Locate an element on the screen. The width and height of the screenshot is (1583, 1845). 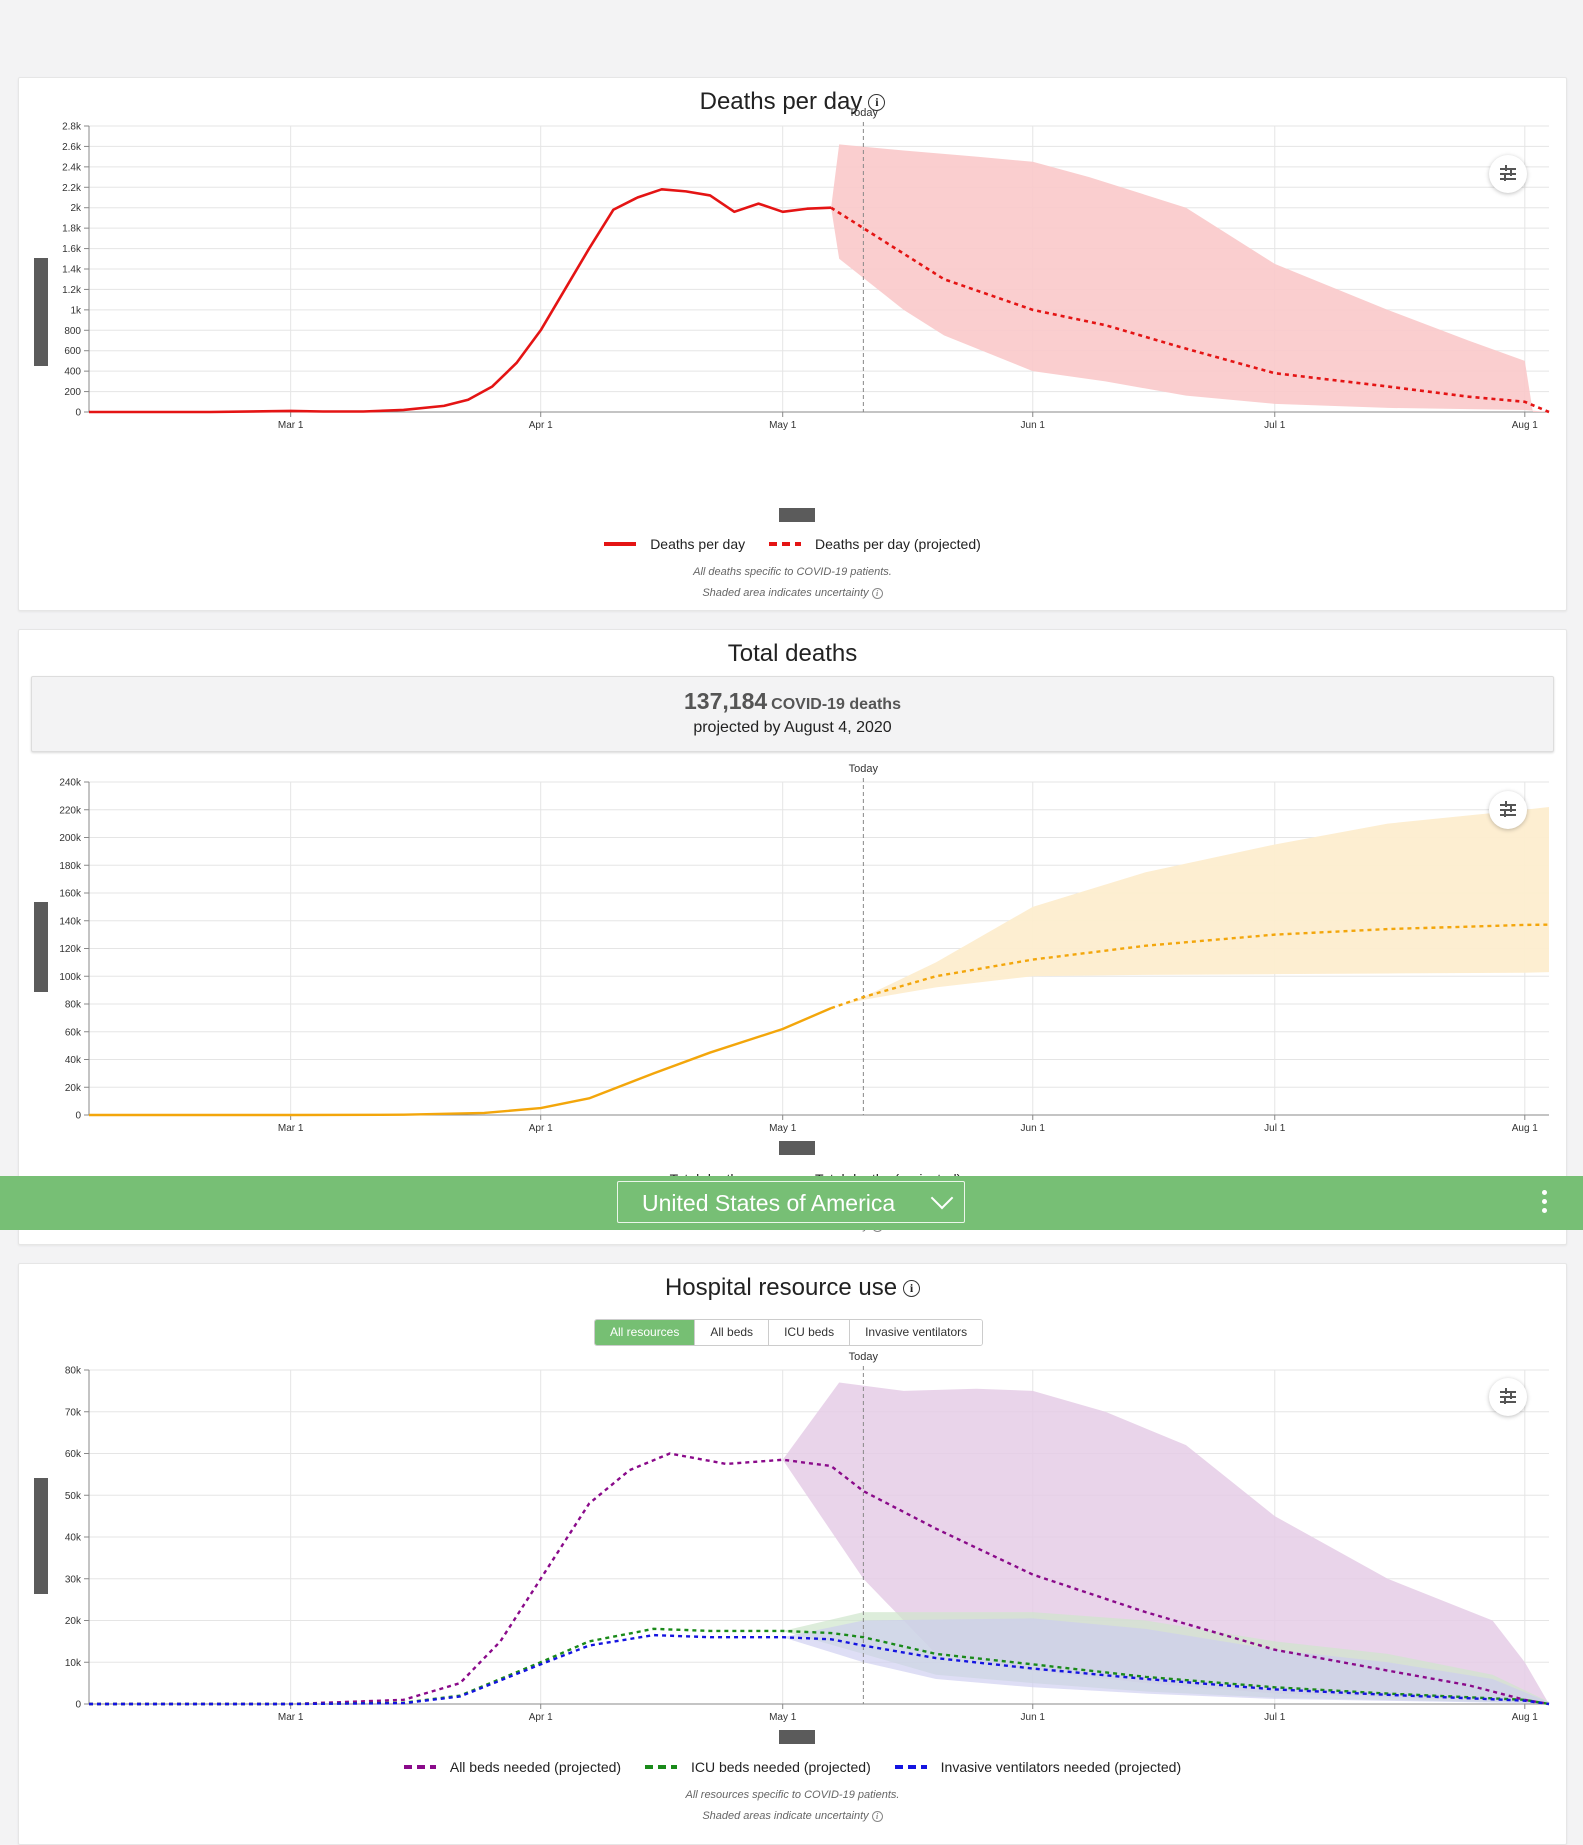
y-tick-label: 180k is located at coordinates (70, 866).